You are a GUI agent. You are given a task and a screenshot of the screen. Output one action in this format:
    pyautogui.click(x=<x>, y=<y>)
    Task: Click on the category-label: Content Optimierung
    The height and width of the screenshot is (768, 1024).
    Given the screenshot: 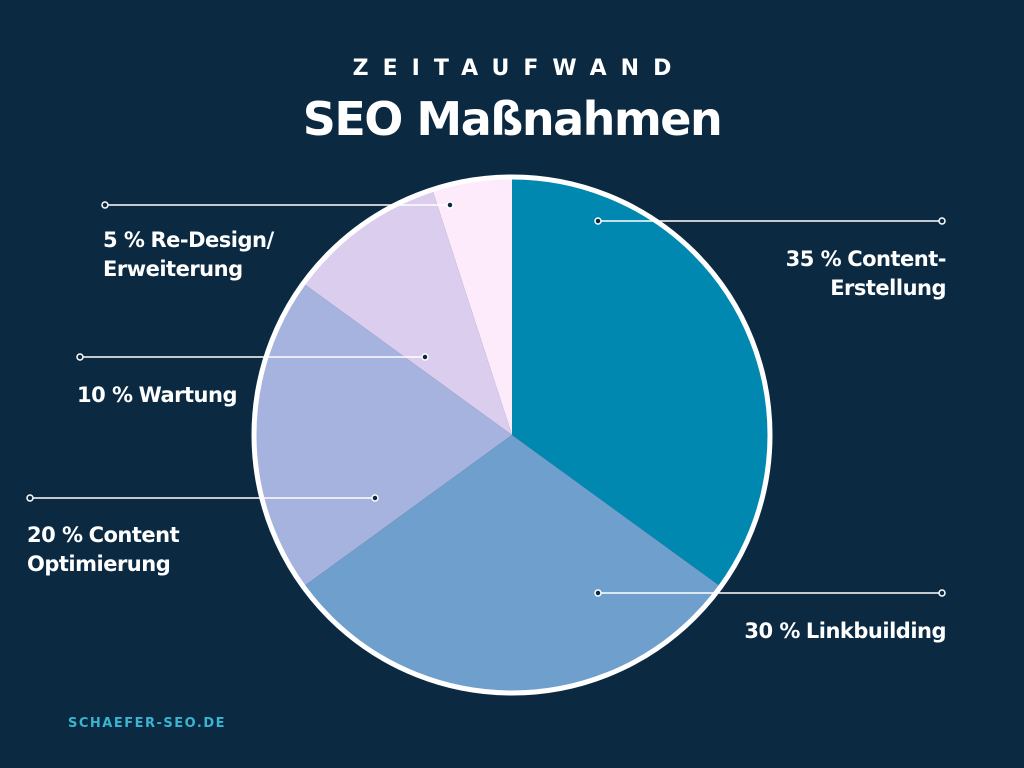 What is the action you would take?
    pyautogui.click(x=103, y=549)
    